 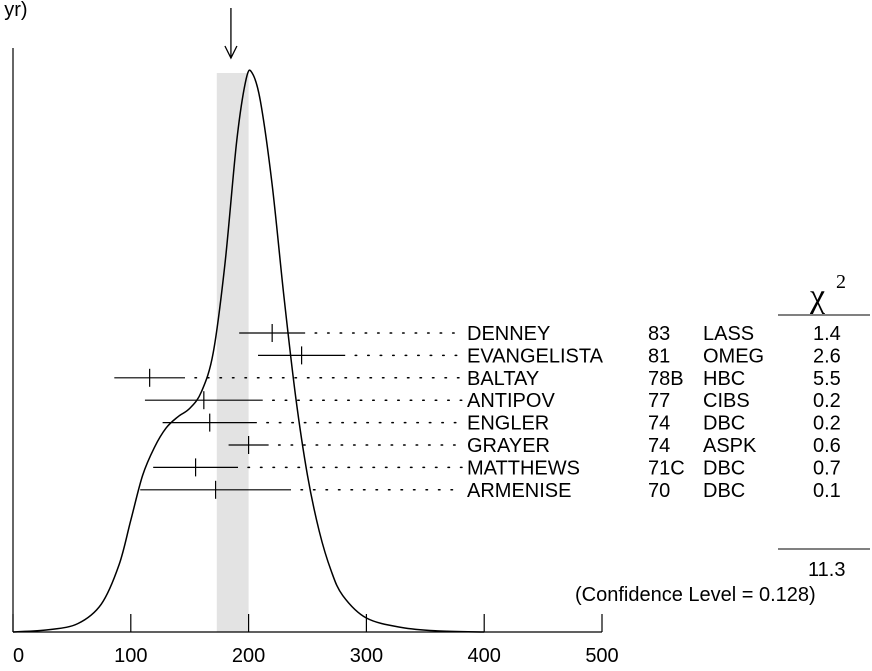 I want to click on error-band, so click(x=232, y=352).